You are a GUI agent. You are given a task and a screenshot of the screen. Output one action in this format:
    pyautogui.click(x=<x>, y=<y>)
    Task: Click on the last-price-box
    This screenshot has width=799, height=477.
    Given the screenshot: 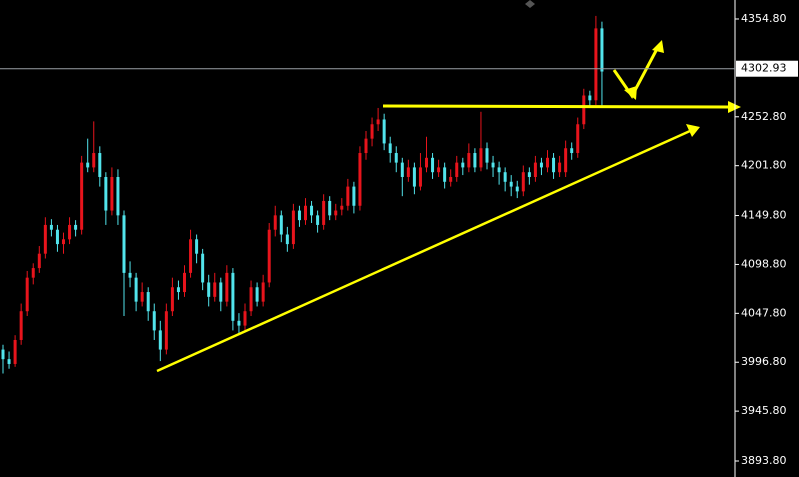 What is the action you would take?
    pyautogui.click(x=767, y=68)
    